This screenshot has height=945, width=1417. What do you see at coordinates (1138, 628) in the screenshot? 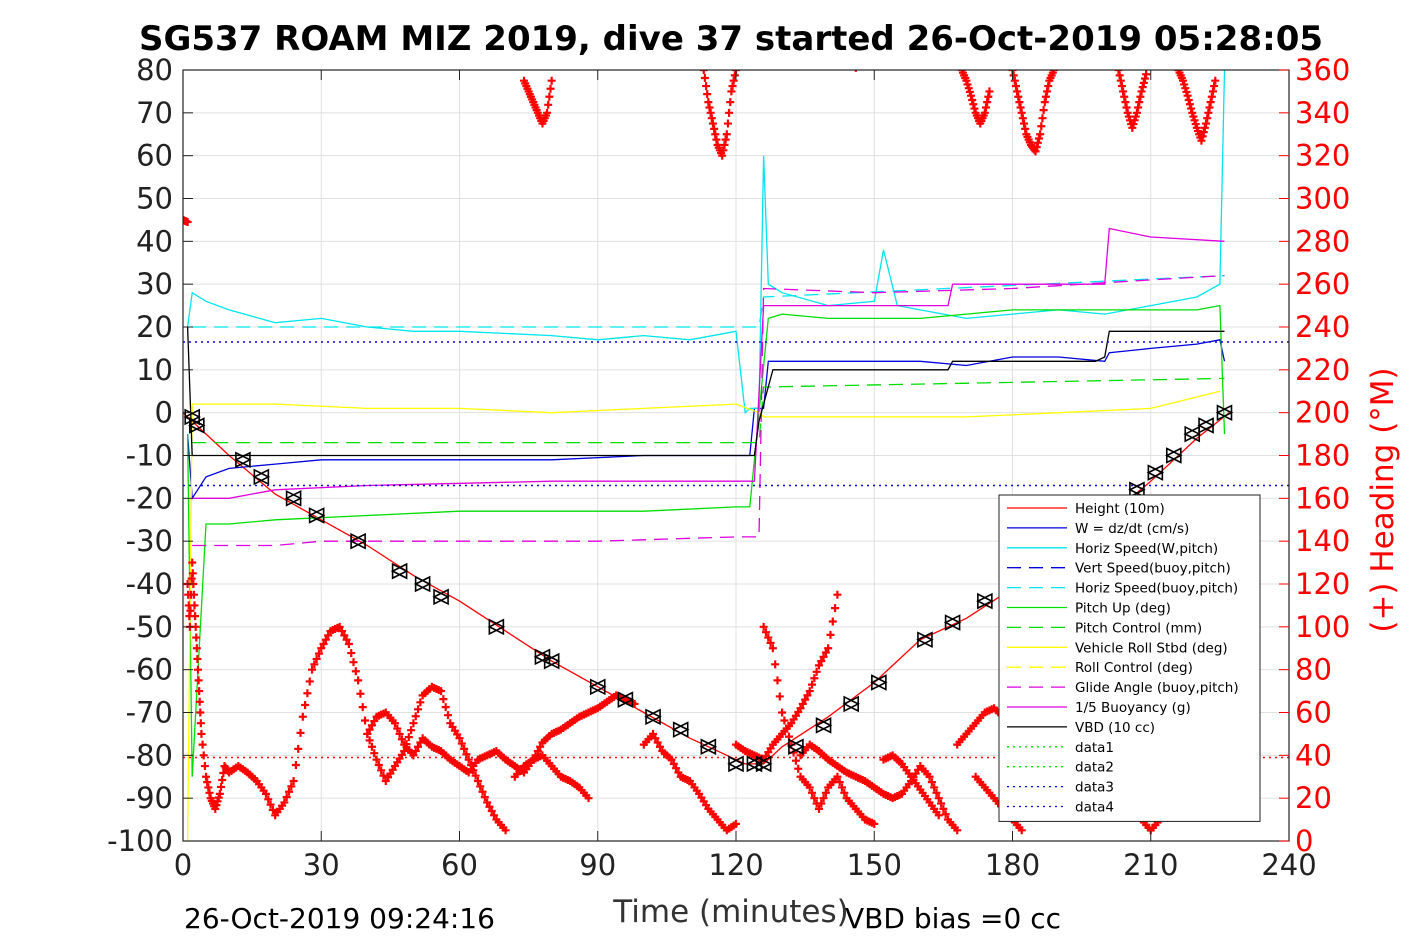
I see `legend-label: Pitch Control (mm)` at bounding box center [1138, 628].